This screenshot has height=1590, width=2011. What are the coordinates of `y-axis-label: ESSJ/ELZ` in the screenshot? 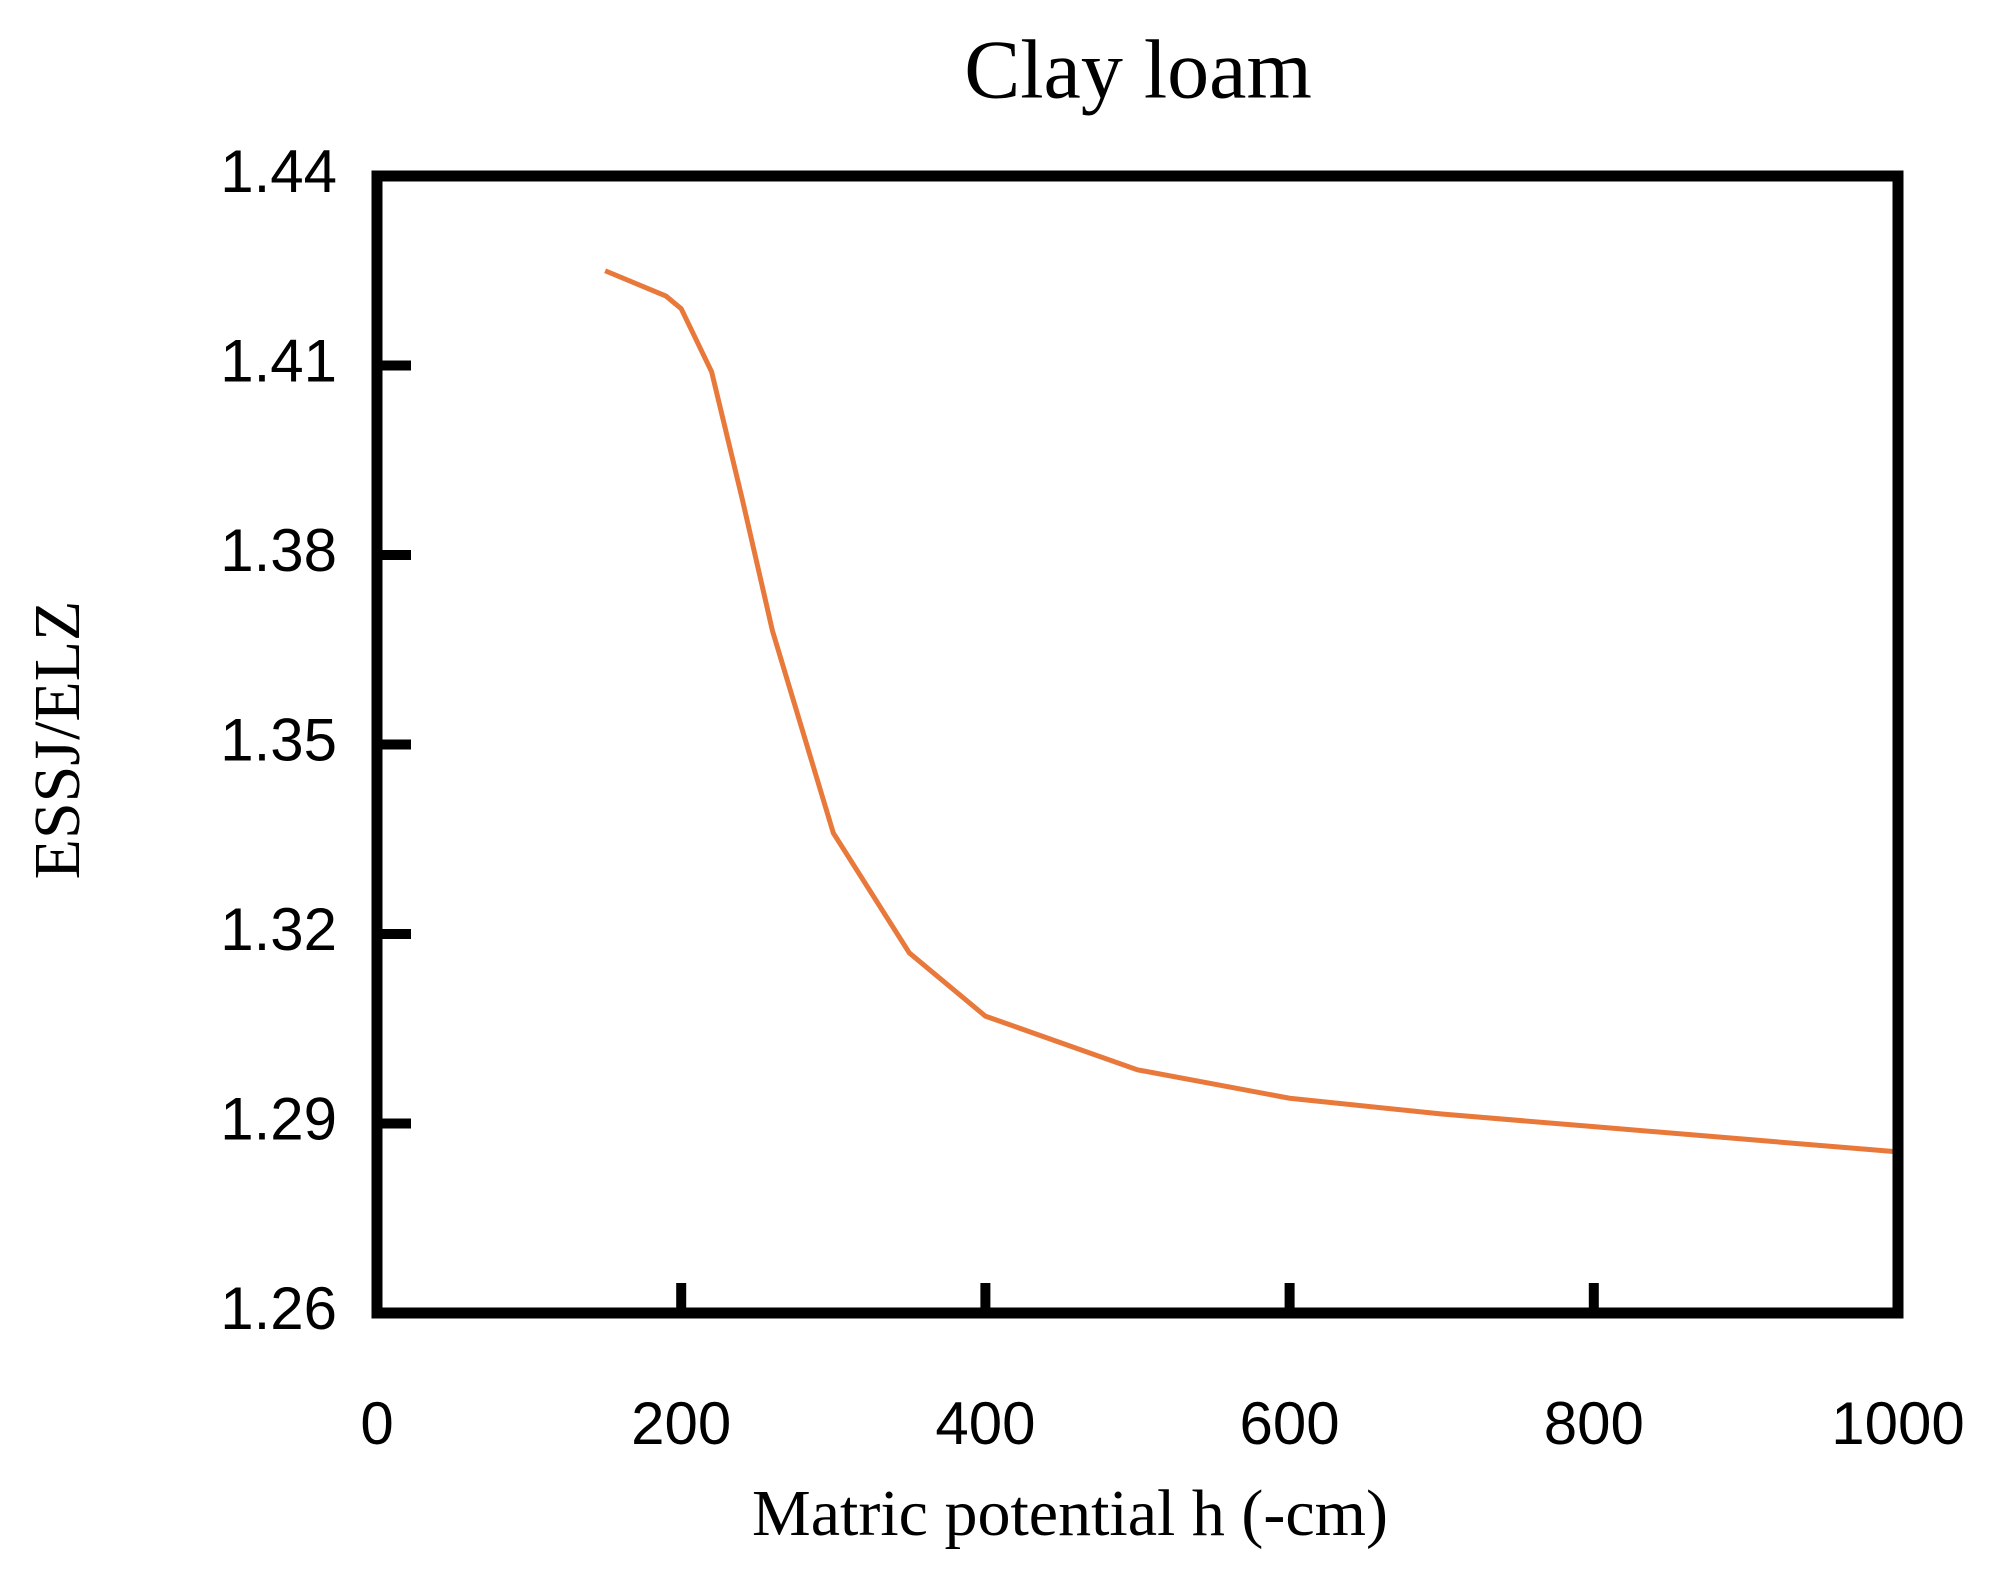 It's located at (57, 740).